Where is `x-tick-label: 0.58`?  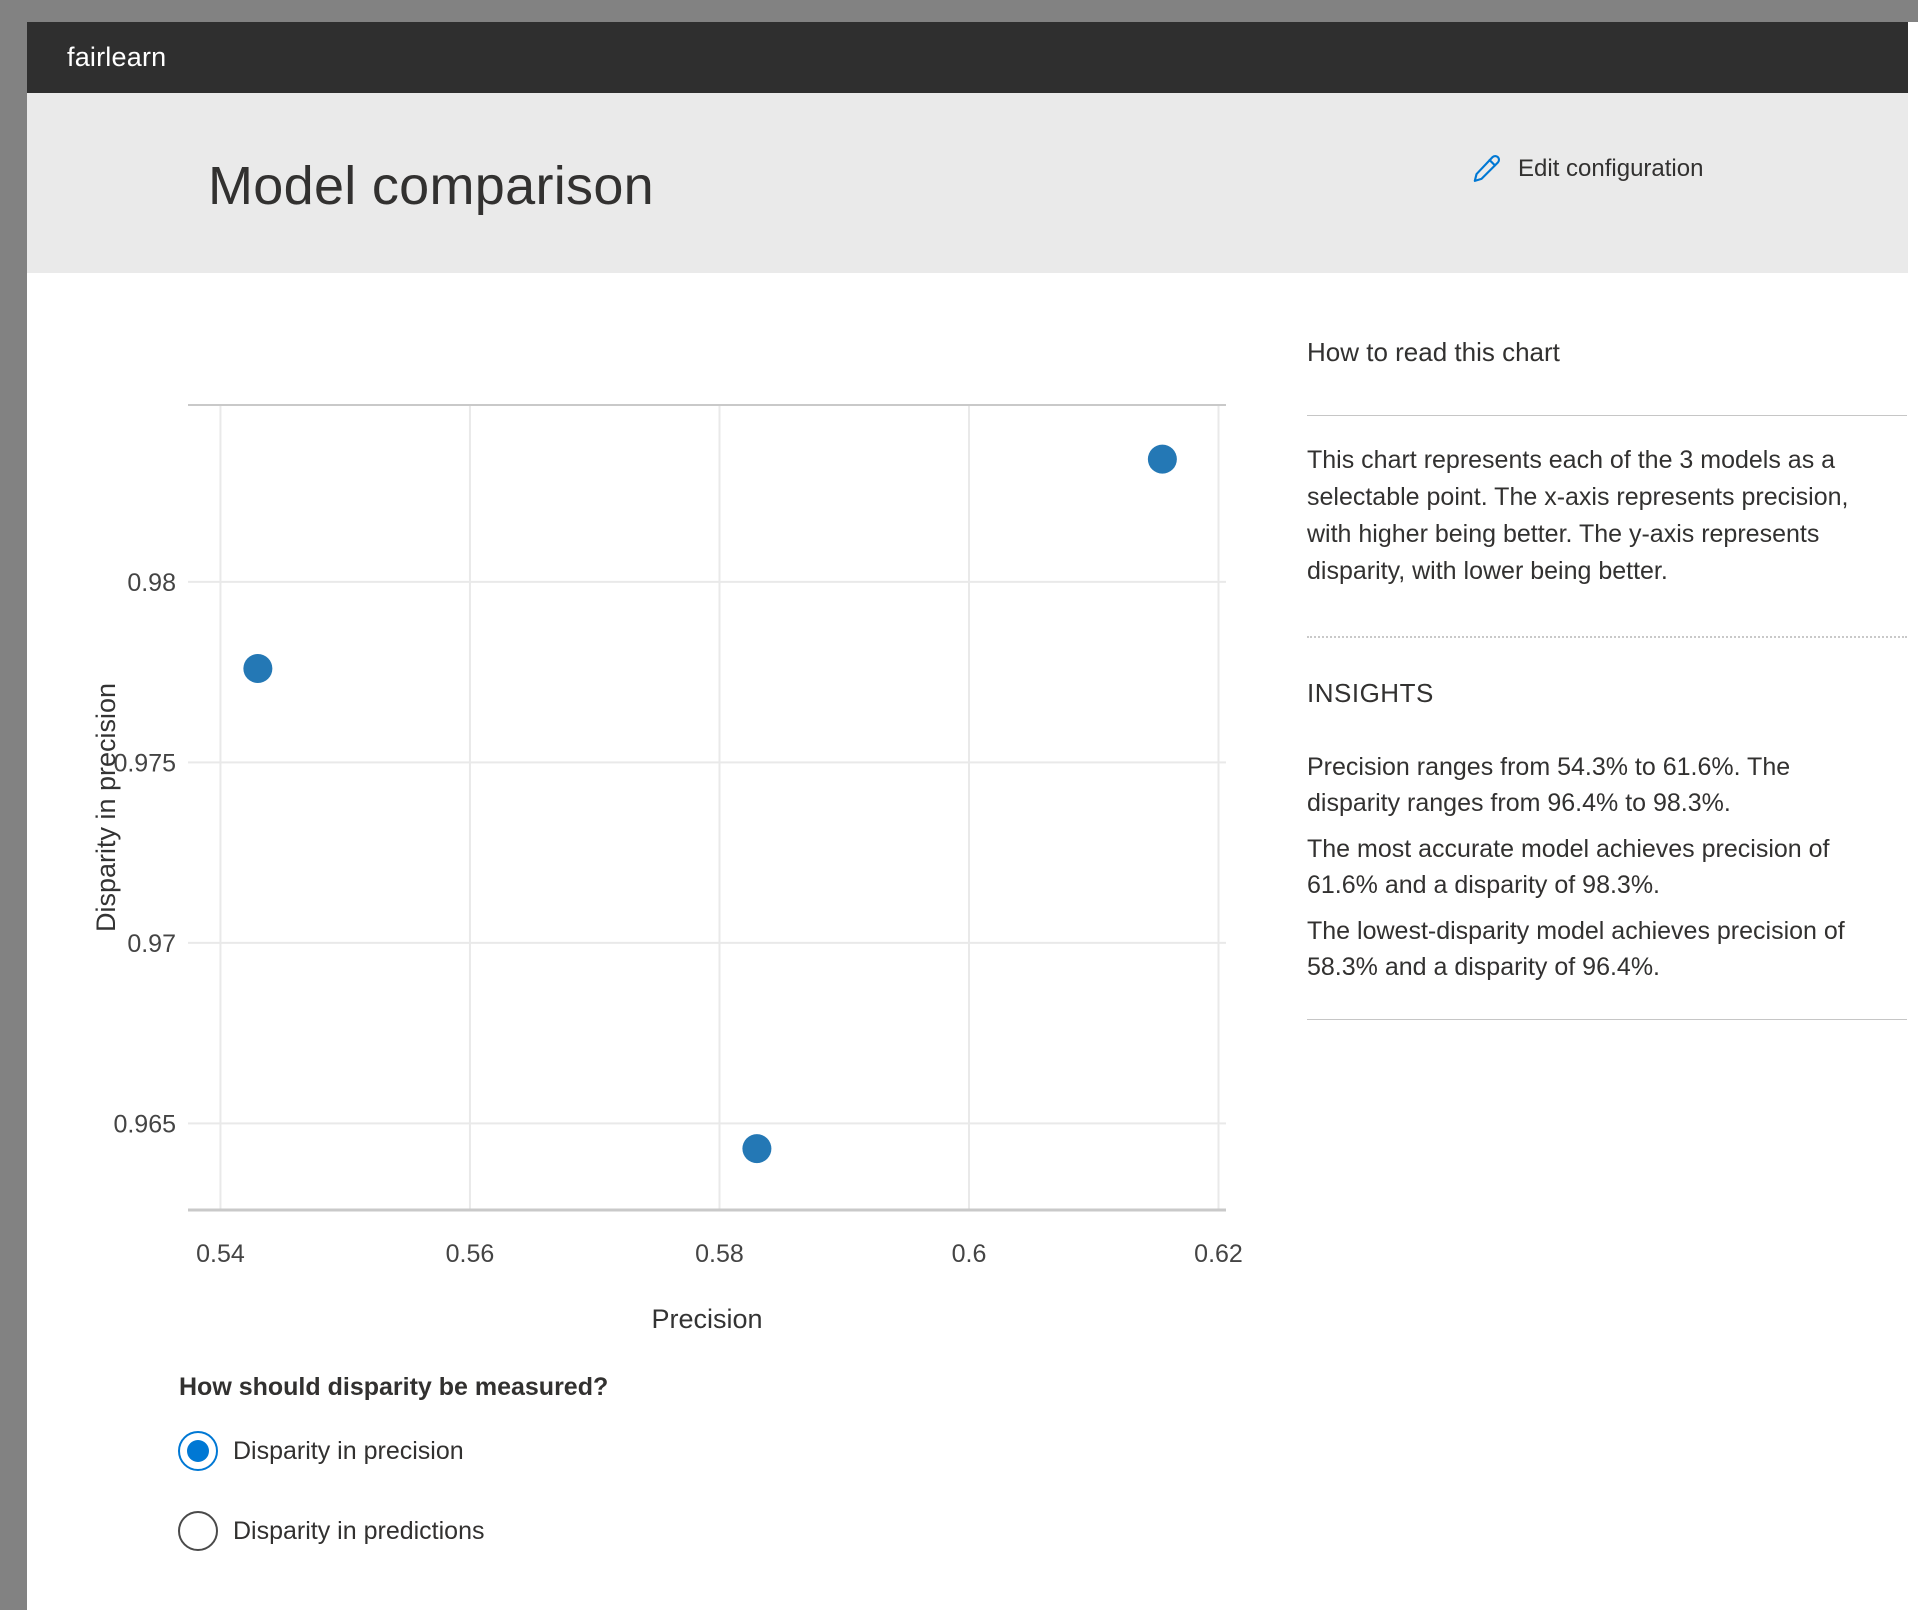
x-tick-label: 0.58 is located at coordinates (719, 1254).